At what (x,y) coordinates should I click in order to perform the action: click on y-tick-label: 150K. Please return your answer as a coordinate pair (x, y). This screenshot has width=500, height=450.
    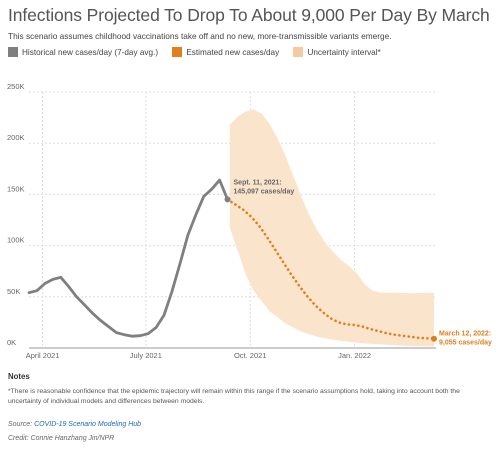
    Looking at the image, I should click on (16, 188).